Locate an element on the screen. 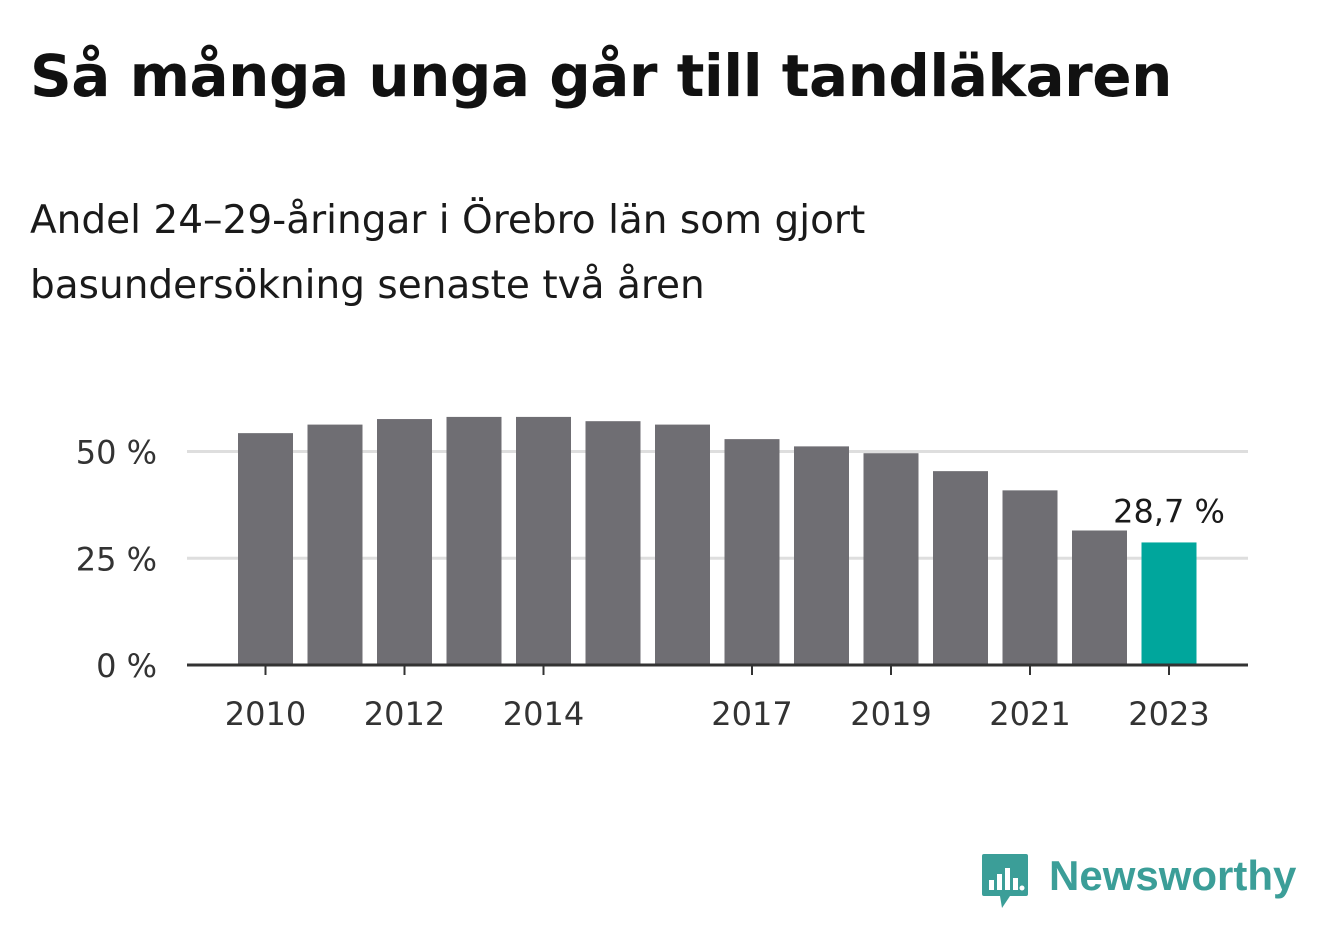 The height and width of the screenshot is (939, 1322). chart-title: Så många unga går till tandläkaren is located at coordinates (601, 76).